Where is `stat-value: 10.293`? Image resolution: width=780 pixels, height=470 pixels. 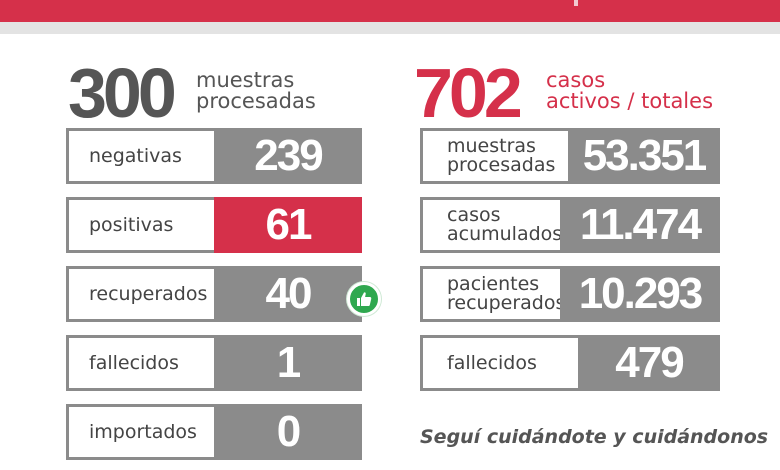
stat-value: 10.293 is located at coordinates (640, 294).